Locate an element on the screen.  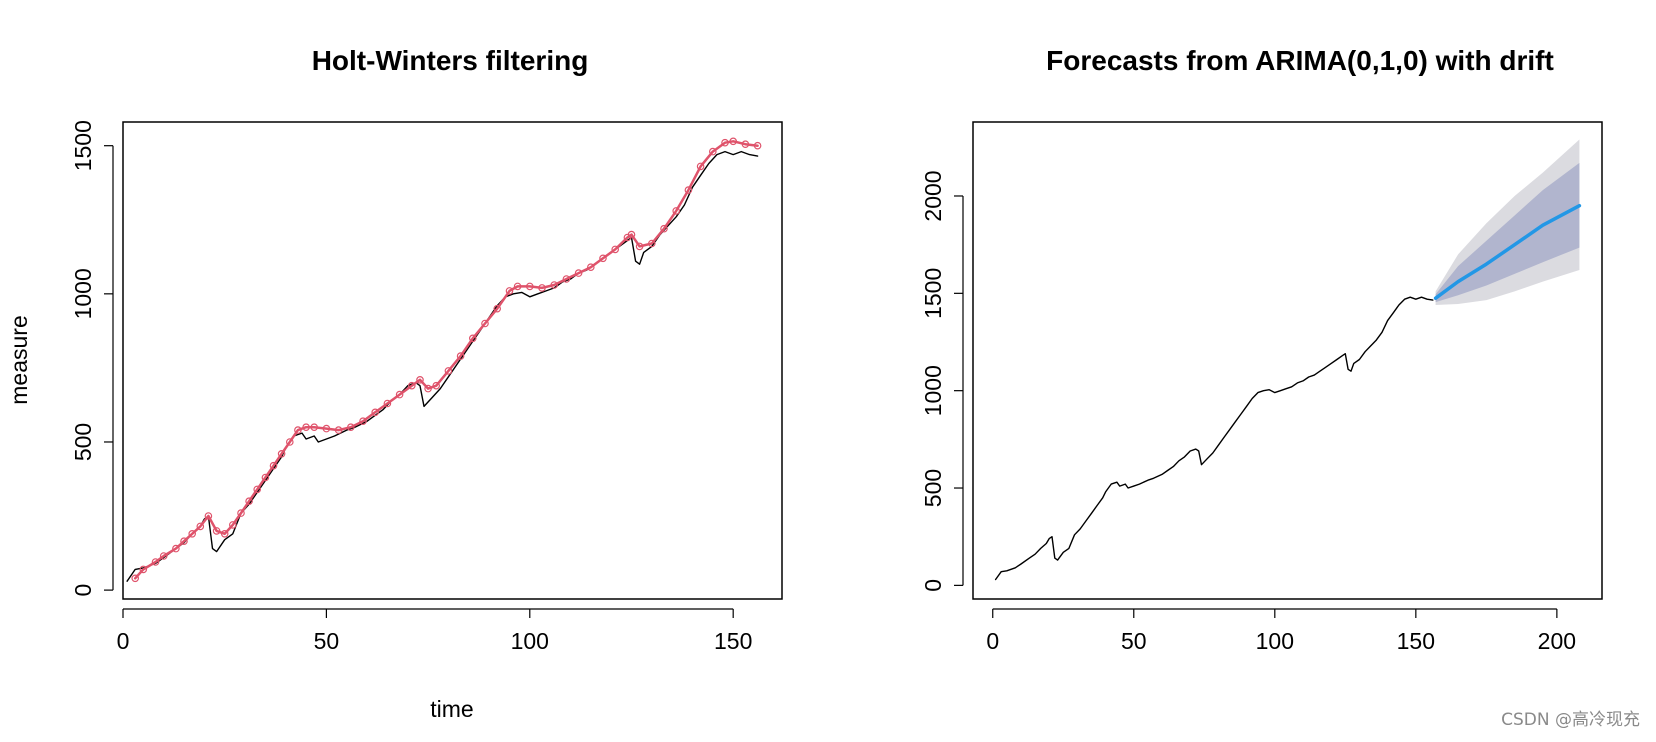
arima-forecast-observed-line is located at coordinates (1214, 438).